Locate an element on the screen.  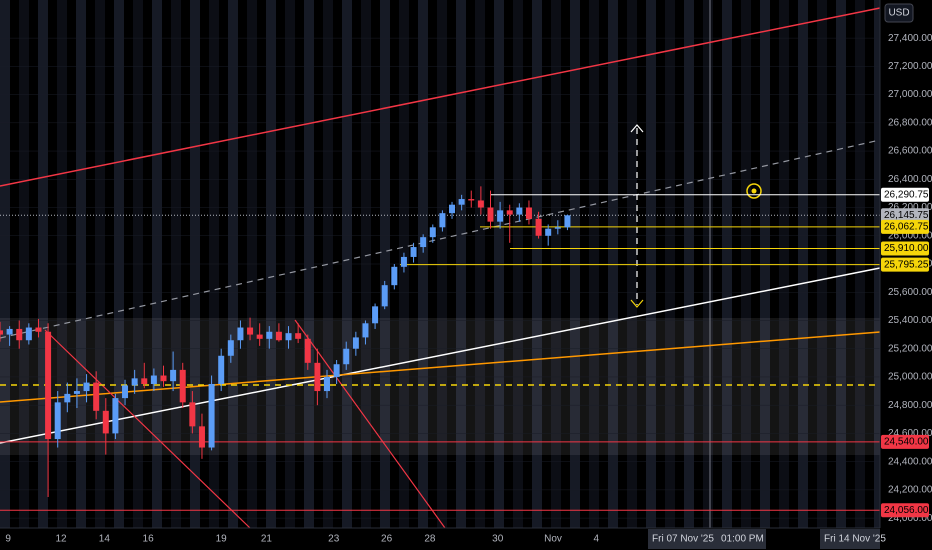
x-tick-label: 30 is located at coordinates (498, 539).